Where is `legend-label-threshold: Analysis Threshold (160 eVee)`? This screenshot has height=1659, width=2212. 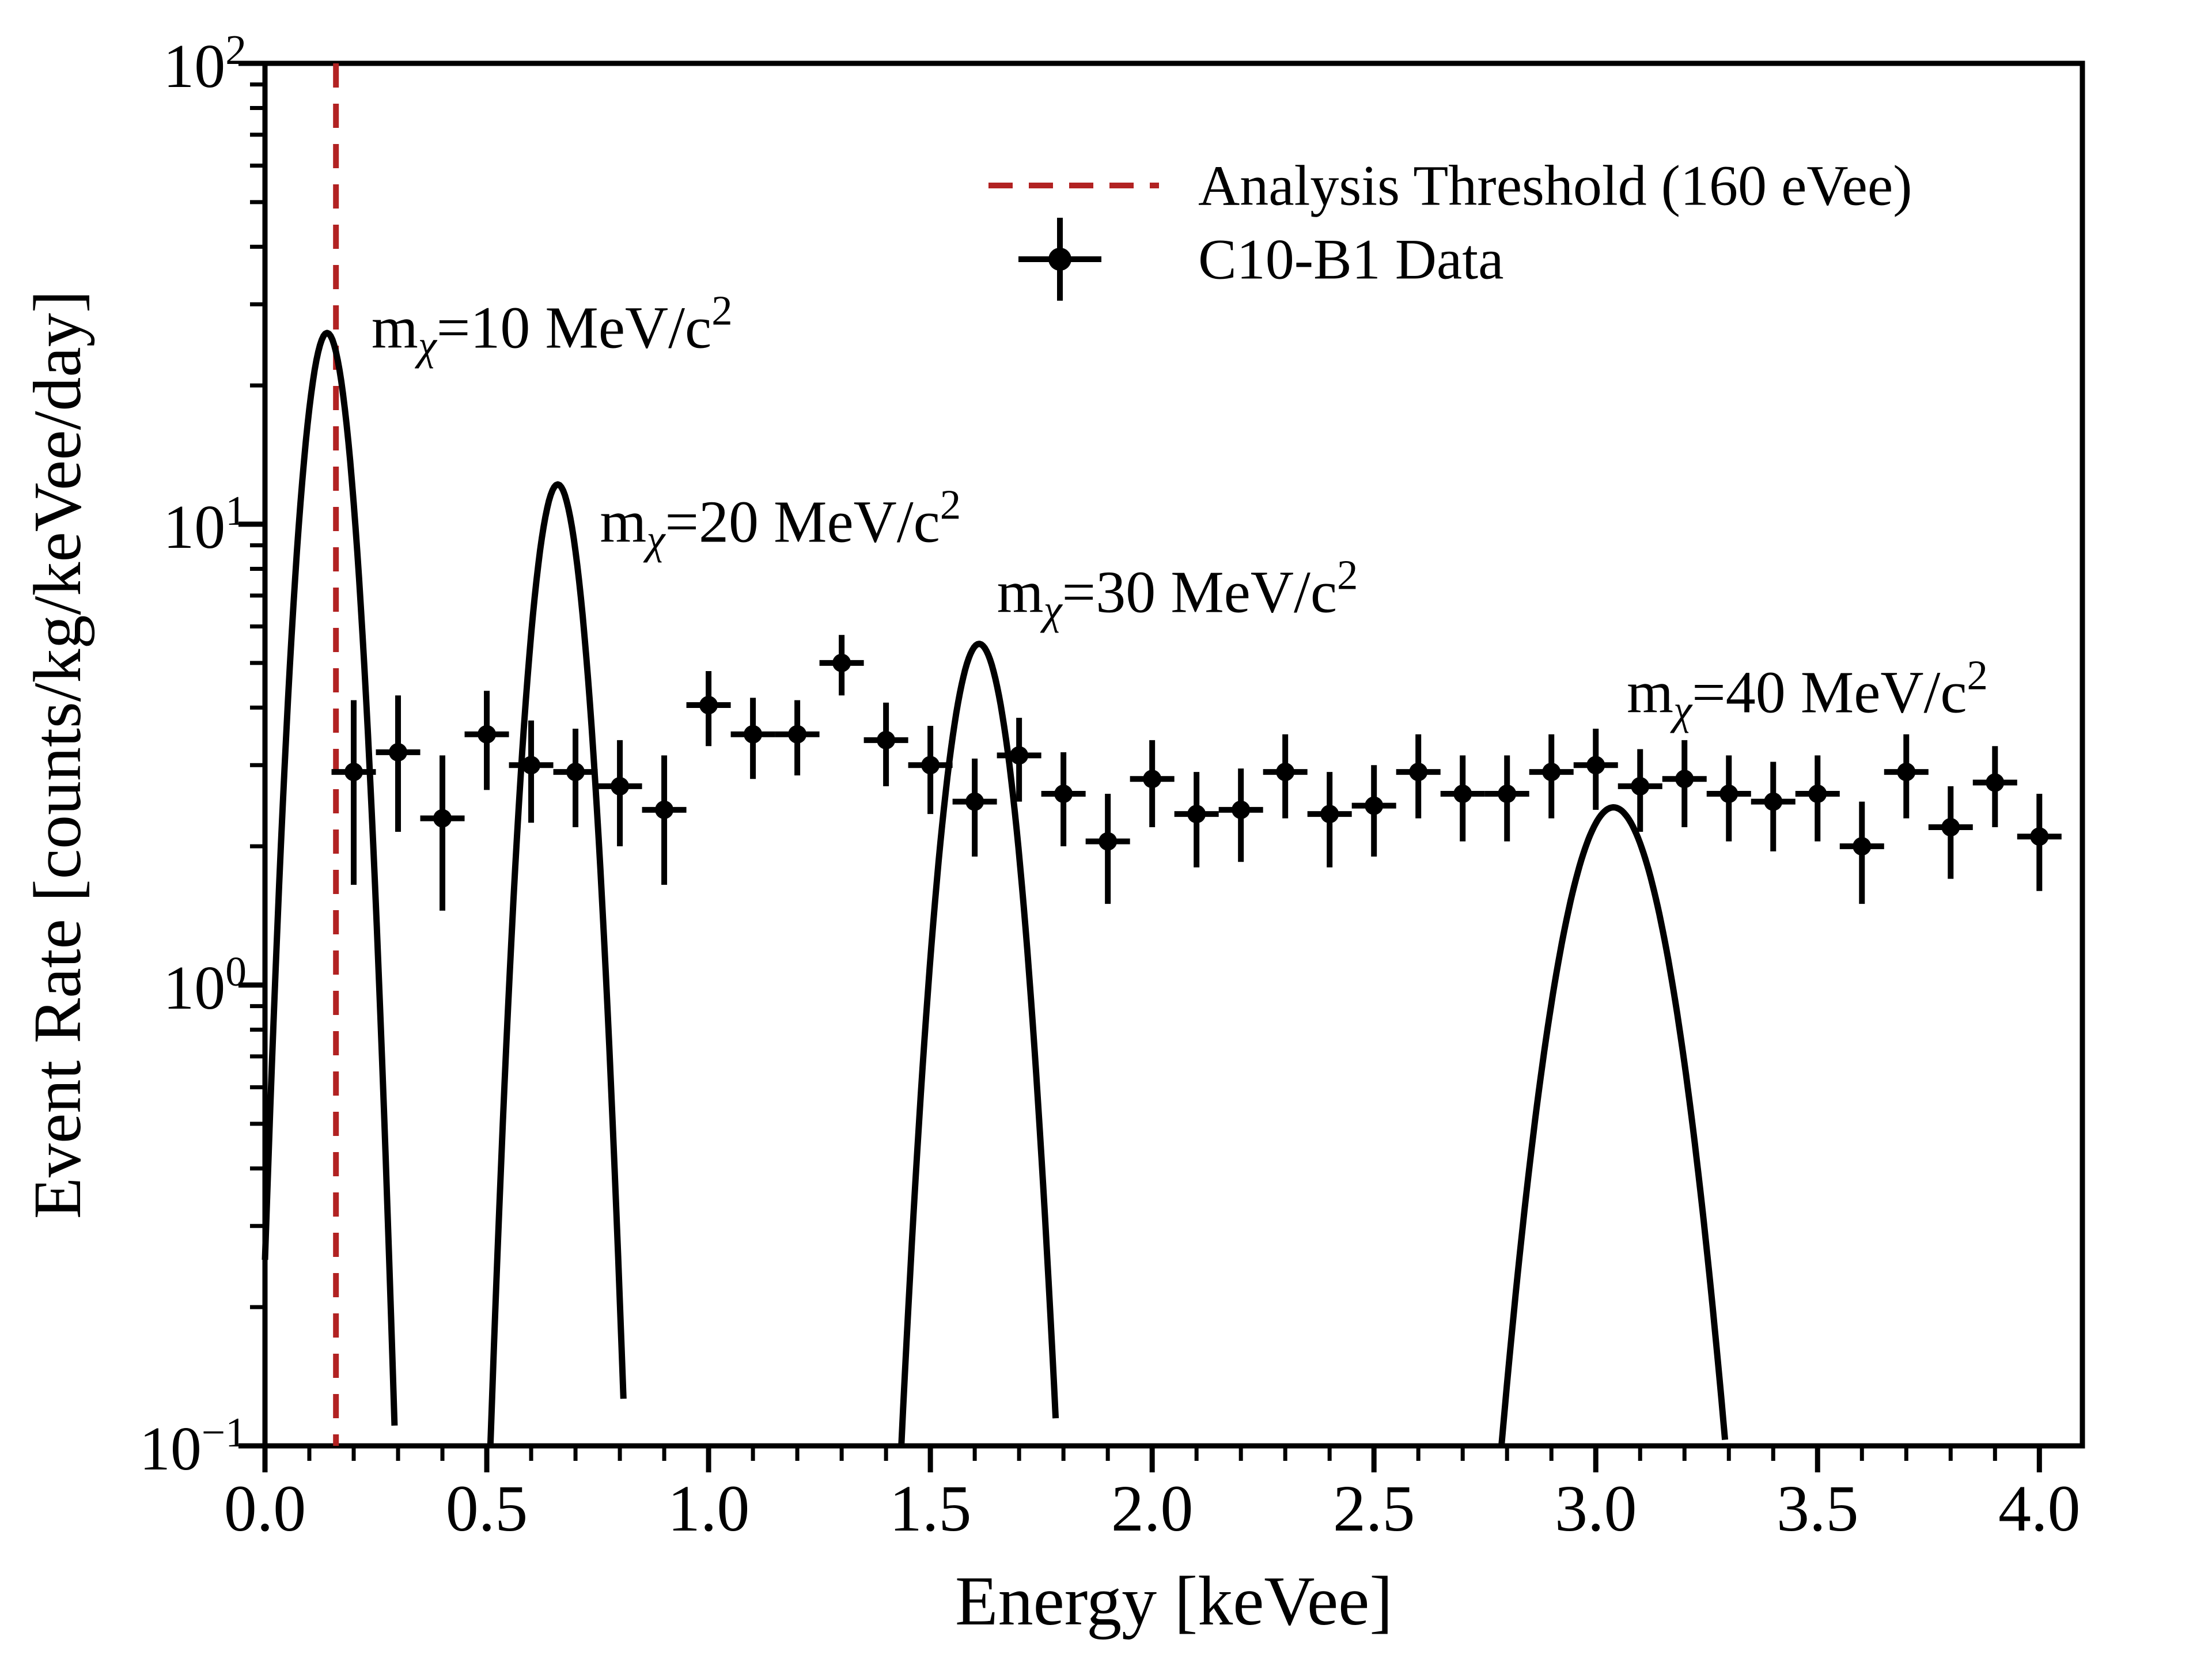 legend-label-threshold: Analysis Threshold (160 eVee) is located at coordinates (1555, 185).